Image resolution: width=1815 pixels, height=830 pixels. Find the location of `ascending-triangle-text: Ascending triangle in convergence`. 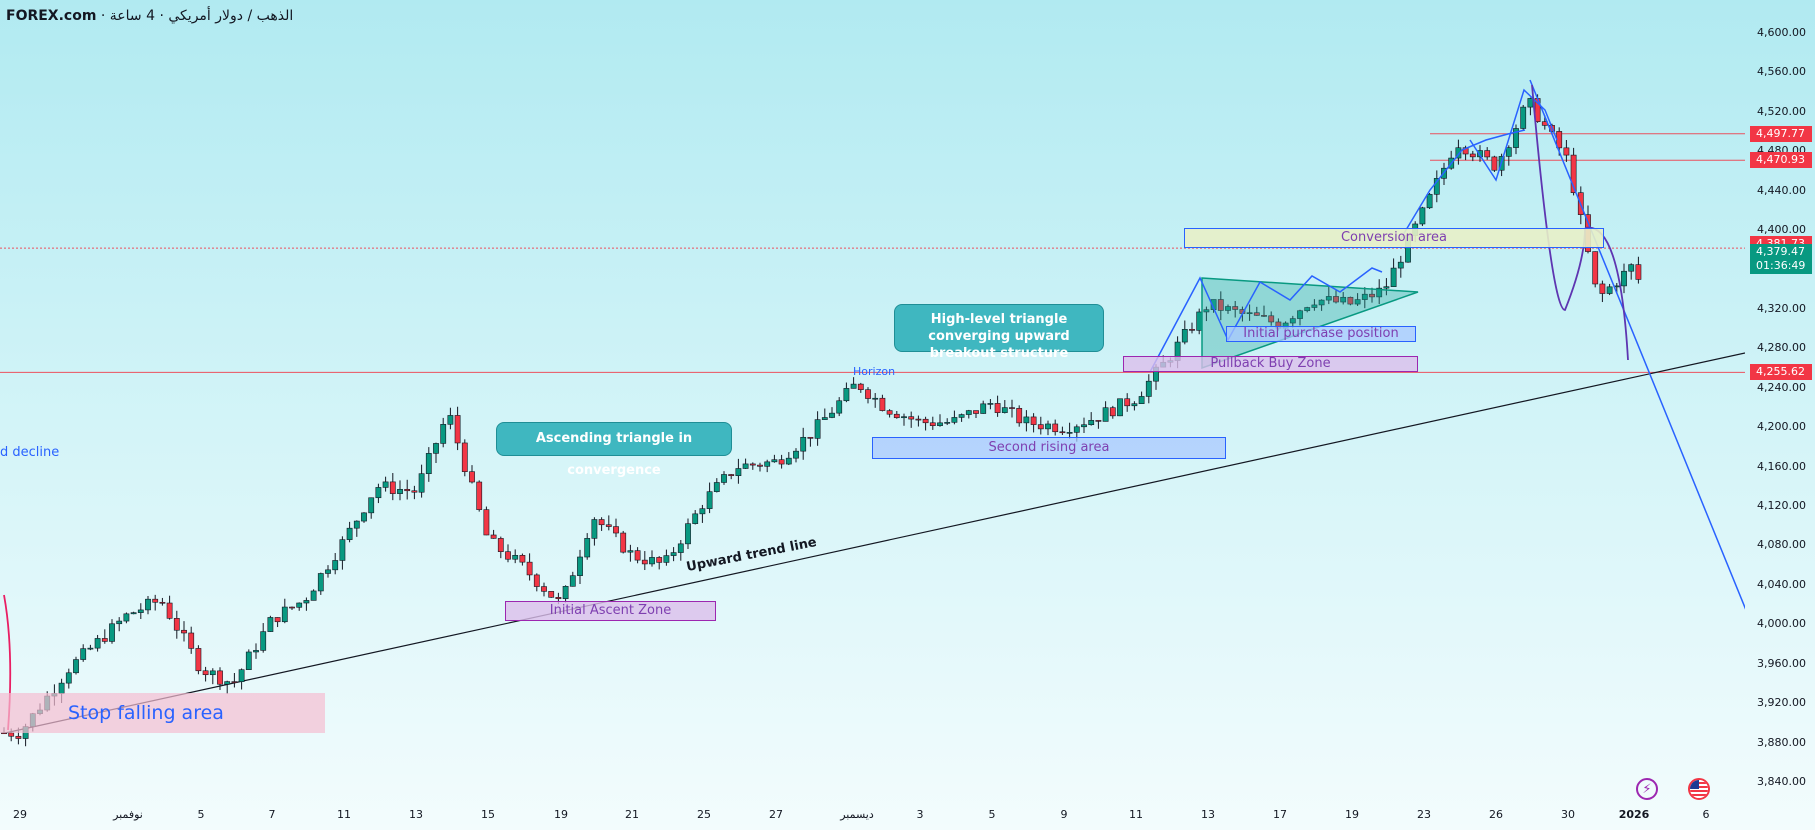

ascending-triangle-text: Ascending triangle in convergence is located at coordinates (614, 454).